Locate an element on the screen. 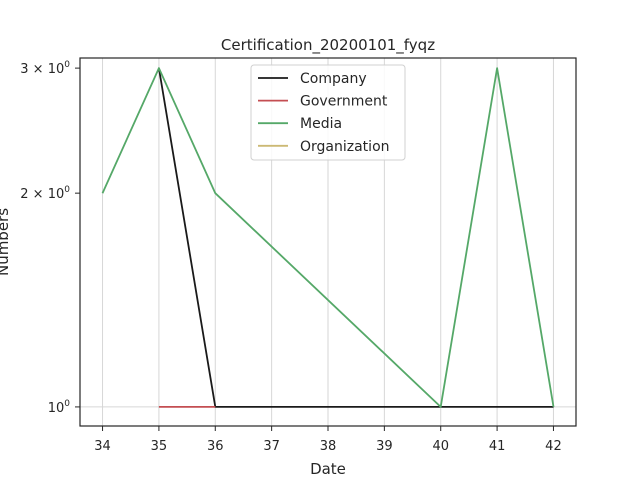 Image resolution: width=640 pixels, height=480 pixels. x-tick-label: 39 is located at coordinates (384, 446).